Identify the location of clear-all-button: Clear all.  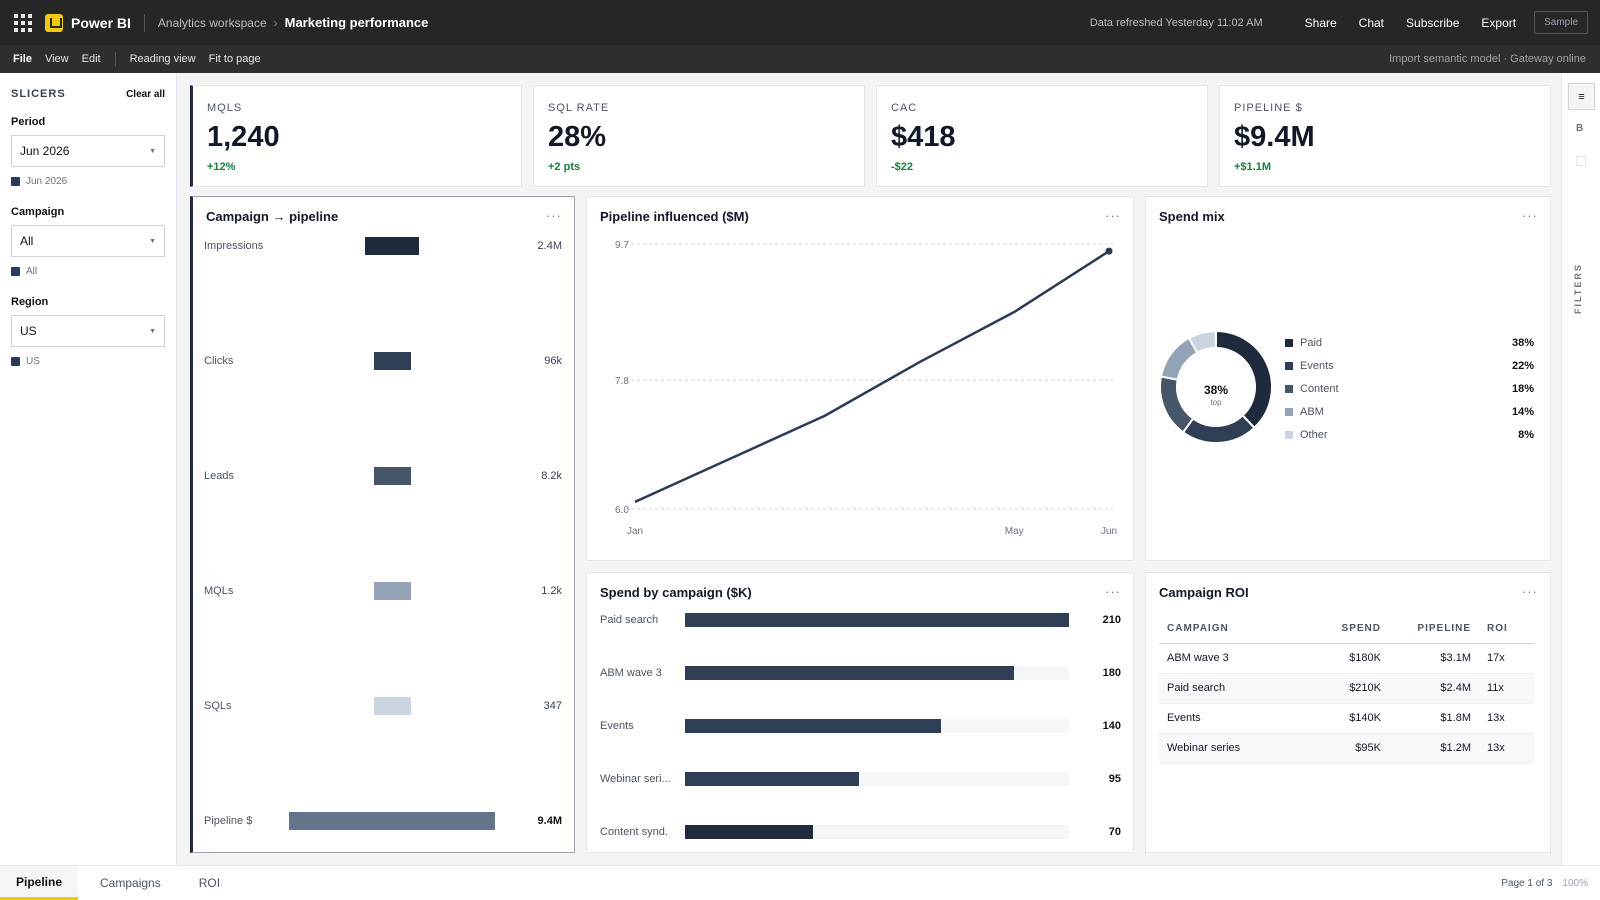
(145, 94).